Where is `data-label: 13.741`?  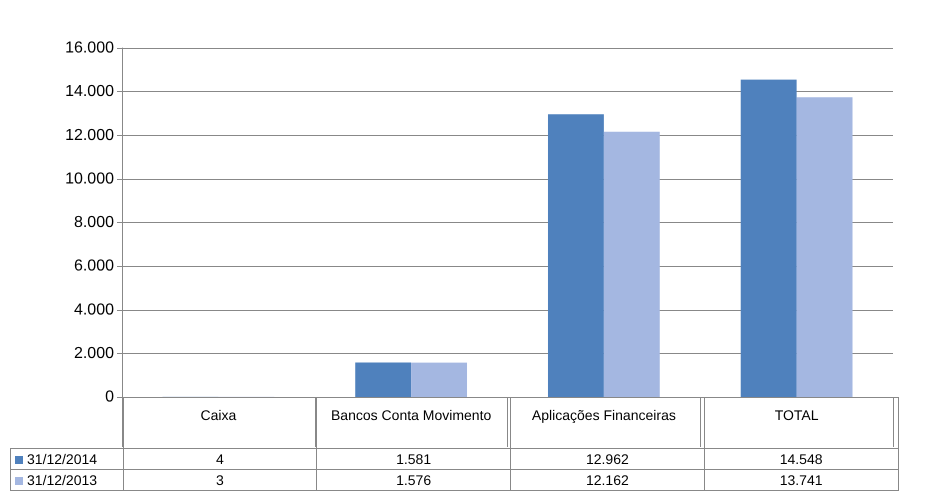
data-label: 13.741 is located at coordinates (801, 480).